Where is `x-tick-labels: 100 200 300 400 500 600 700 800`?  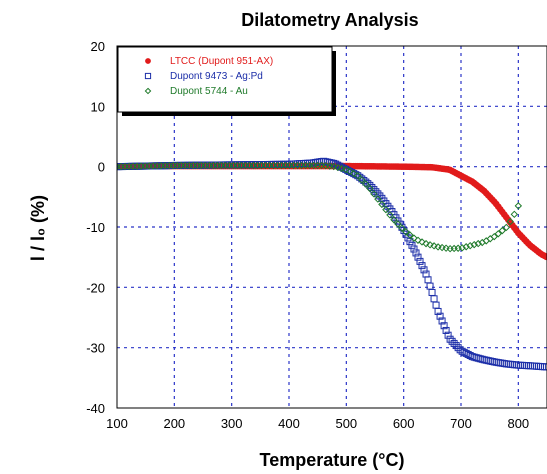 x-tick-labels: 100 200 300 400 500 600 700 800 is located at coordinates (317, 423).